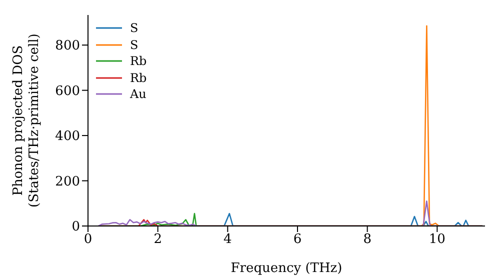 The image size is (500, 280). I want to click on x-tick-label: 8, so click(367, 240).